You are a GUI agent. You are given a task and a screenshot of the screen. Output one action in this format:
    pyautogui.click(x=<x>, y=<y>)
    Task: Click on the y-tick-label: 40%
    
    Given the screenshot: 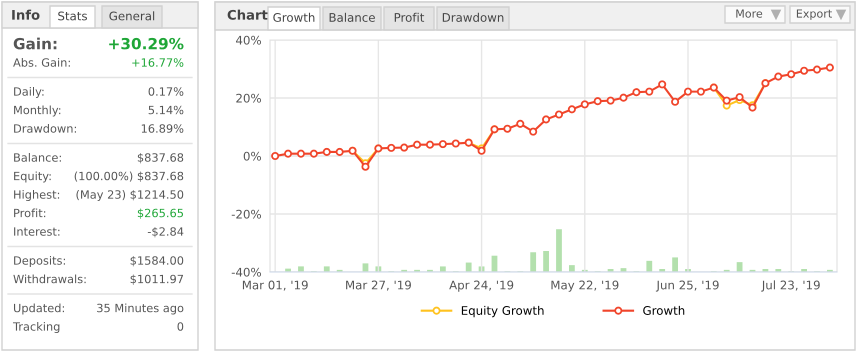 What is the action you would take?
    pyautogui.click(x=249, y=40)
    